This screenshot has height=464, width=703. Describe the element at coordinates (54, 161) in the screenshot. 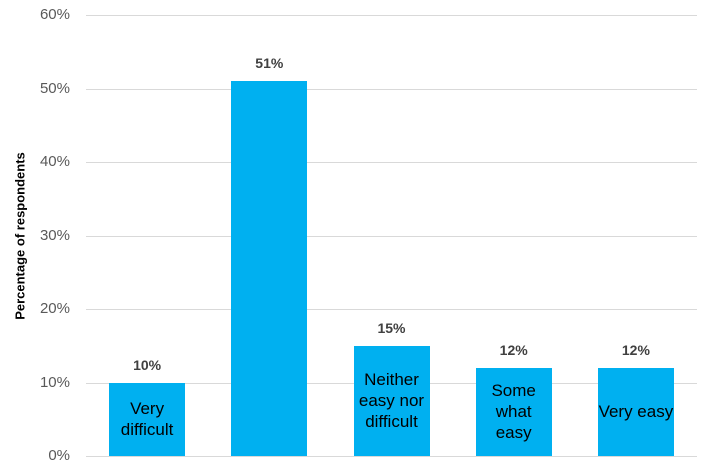

I see `y-tick-label: 40%` at that location.